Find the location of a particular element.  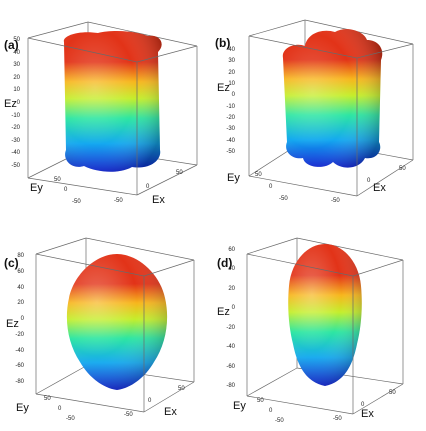

ey-tick-d-2: -50 is located at coordinates (279, 421).